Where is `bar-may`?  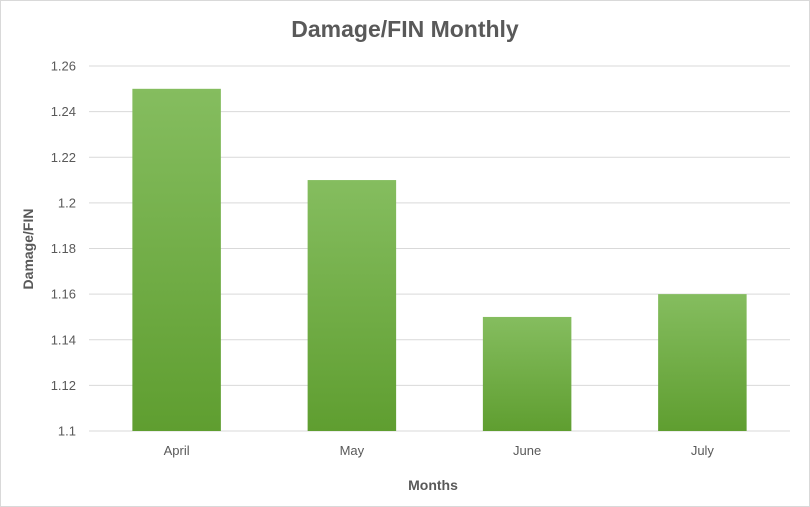 bar-may is located at coordinates (352, 305).